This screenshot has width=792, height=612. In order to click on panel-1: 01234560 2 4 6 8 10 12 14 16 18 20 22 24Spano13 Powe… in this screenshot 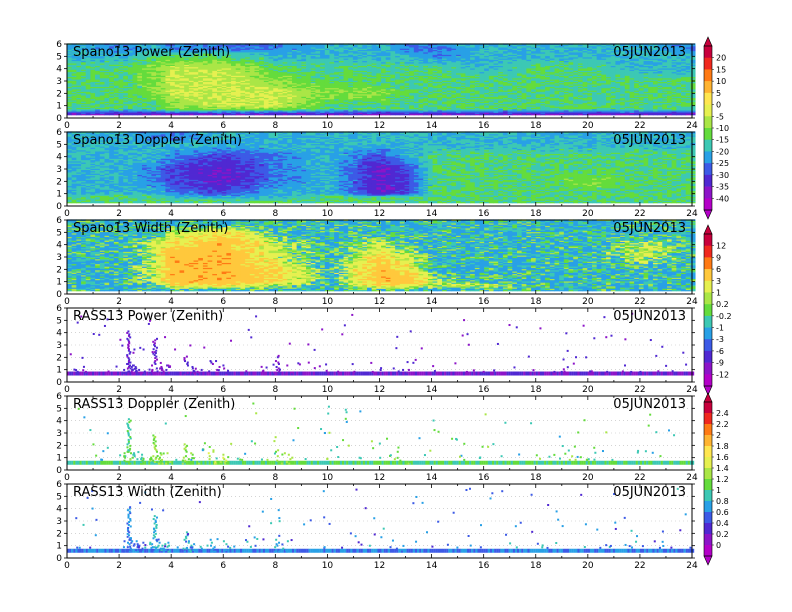, I will do `click(377, 85)`.